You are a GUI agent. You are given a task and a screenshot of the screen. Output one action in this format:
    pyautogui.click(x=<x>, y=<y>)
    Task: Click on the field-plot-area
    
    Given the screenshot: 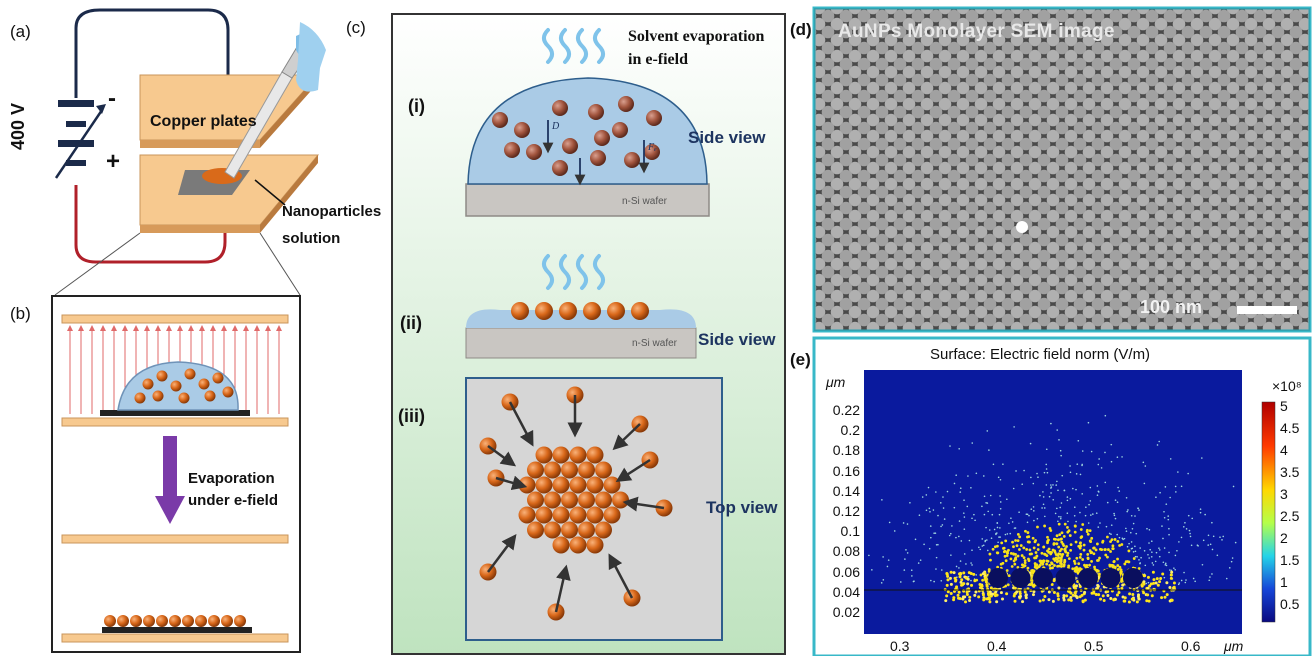 What is the action you would take?
    pyautogui.click(x=1053, y=502)
    